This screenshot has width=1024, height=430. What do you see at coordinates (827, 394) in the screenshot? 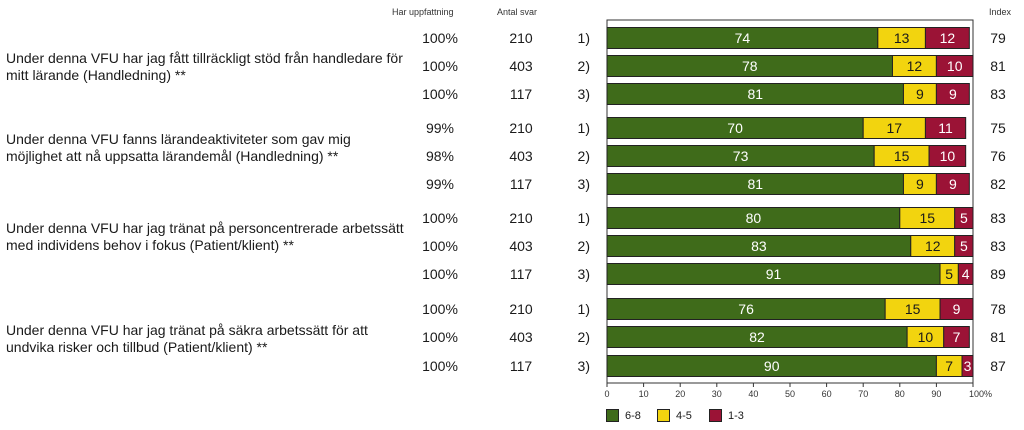
I see `x-tick-label: 60` at bounding box center [827, 394].